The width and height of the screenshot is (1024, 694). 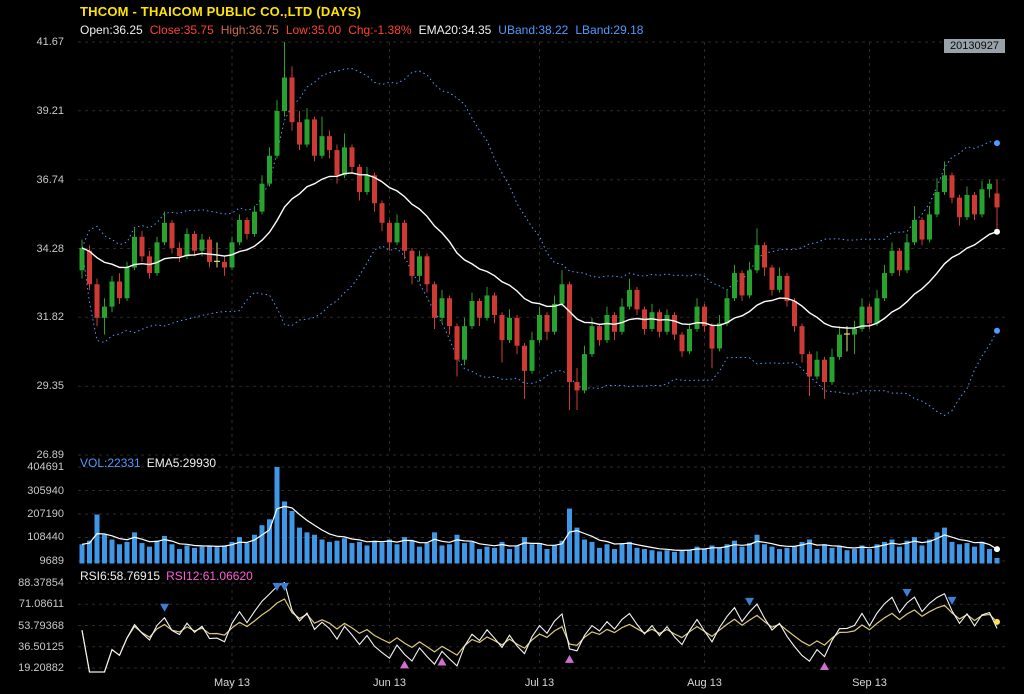 What do you see at coordinates (111, 30) in the screenshot?
I see `open-value: Open:36.25` at bounding box center [111, 30].